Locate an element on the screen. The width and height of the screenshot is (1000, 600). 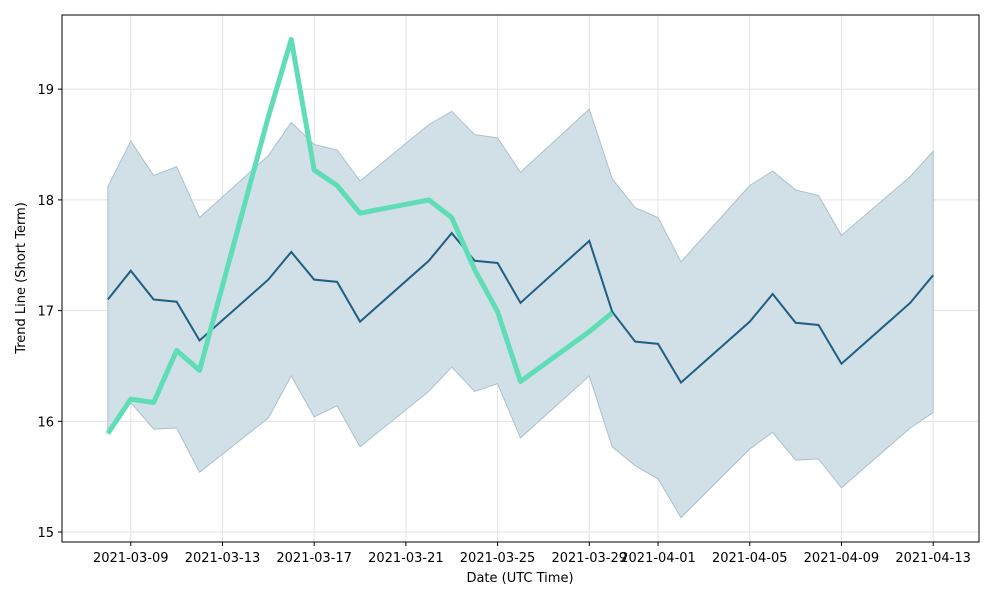
y-tick-label: 17 is located at coordinates (45, 312).